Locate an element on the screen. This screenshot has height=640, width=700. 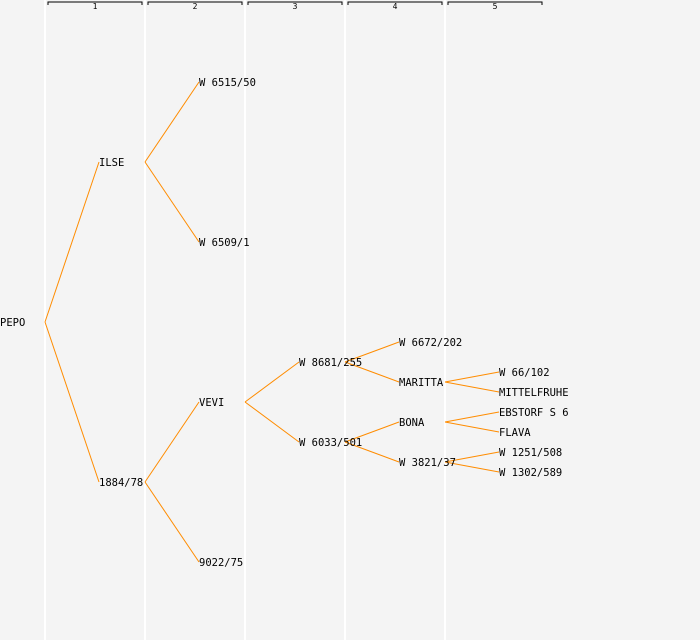
column-header: 2 is located at coordinates (195, 6).